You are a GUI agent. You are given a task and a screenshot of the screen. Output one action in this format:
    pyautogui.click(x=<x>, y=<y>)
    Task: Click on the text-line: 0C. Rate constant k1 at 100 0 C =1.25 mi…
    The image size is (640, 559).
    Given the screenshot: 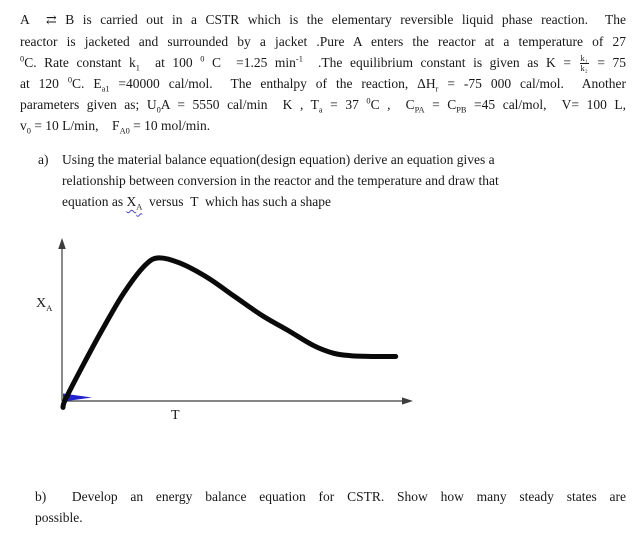 What is the action you would take?
    pyautogui.click(x=323, y=63)
    